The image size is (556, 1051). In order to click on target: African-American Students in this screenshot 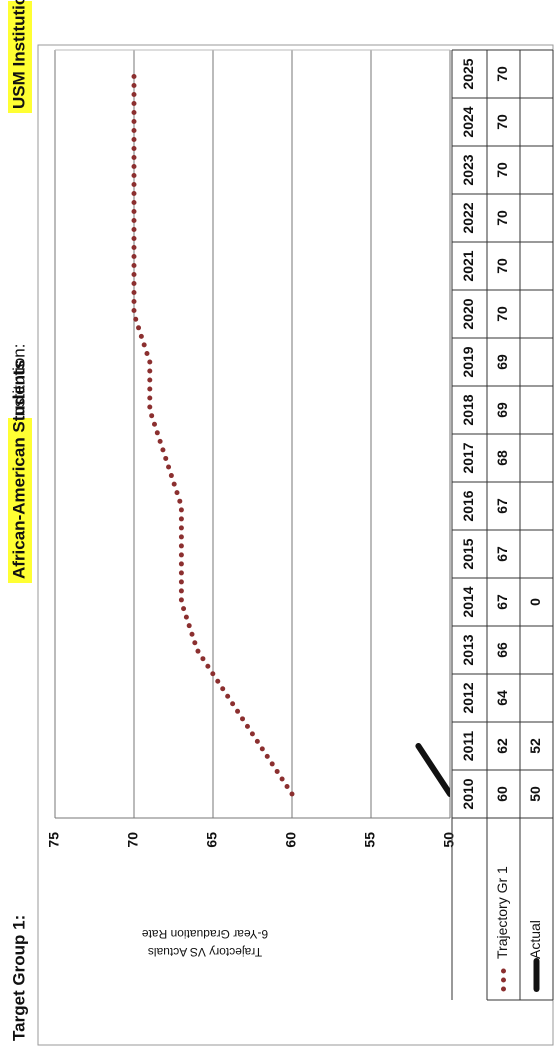, I will do `click(18, 469)`.